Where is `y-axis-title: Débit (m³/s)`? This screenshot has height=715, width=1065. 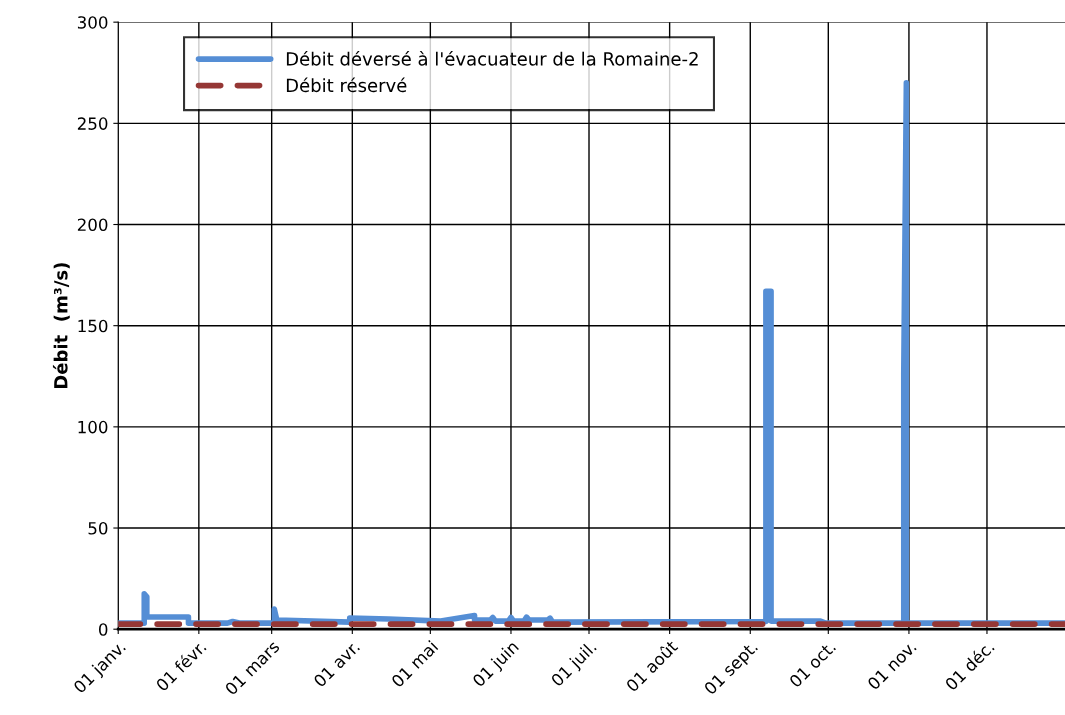 y-axis-title: Débit (m³/s) is located at coordinates (61, 326).